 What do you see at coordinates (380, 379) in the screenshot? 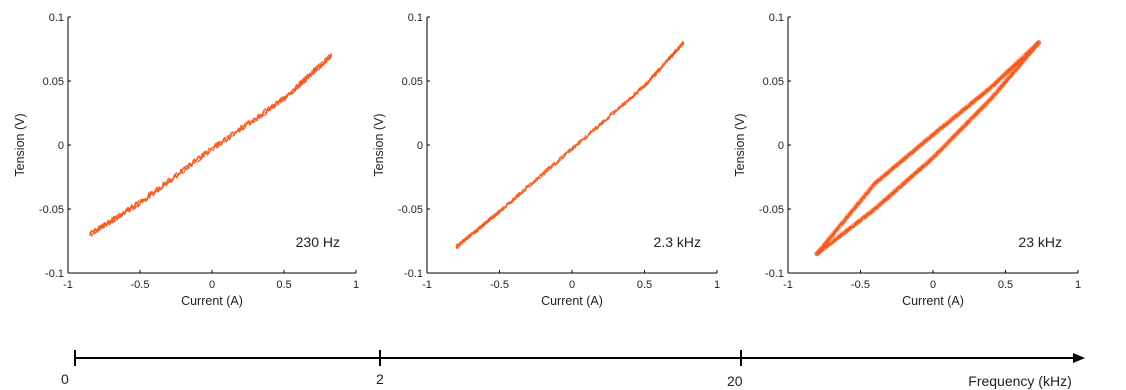
I see `frequency-tick-label-1: 2` at bounding box center [380, 379].